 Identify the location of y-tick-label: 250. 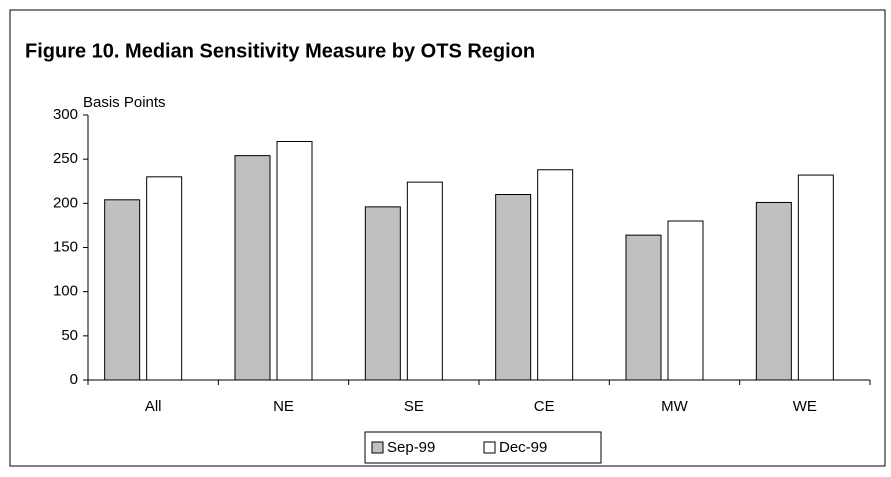
(65, 158).